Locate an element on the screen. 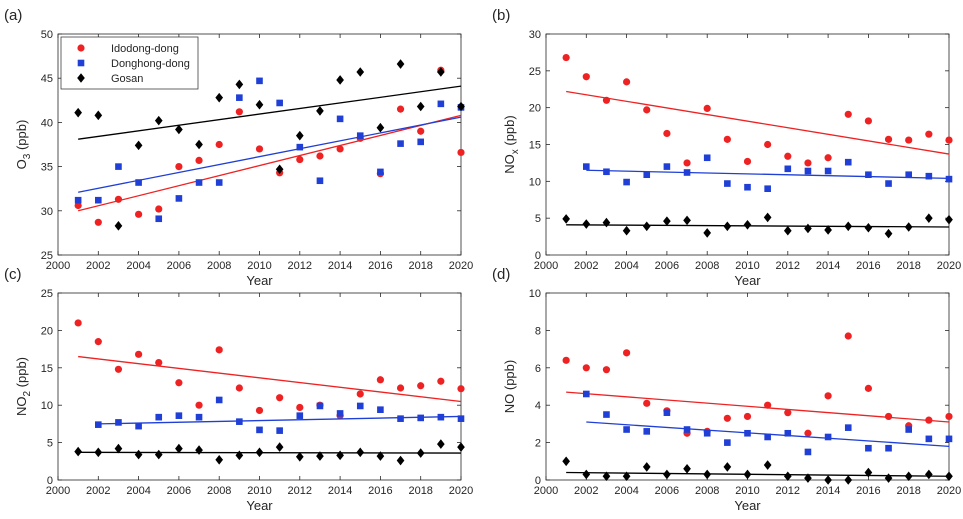 The image size is (963, 519). x-tick-label: 2000 is located at coordinates (546, 491).